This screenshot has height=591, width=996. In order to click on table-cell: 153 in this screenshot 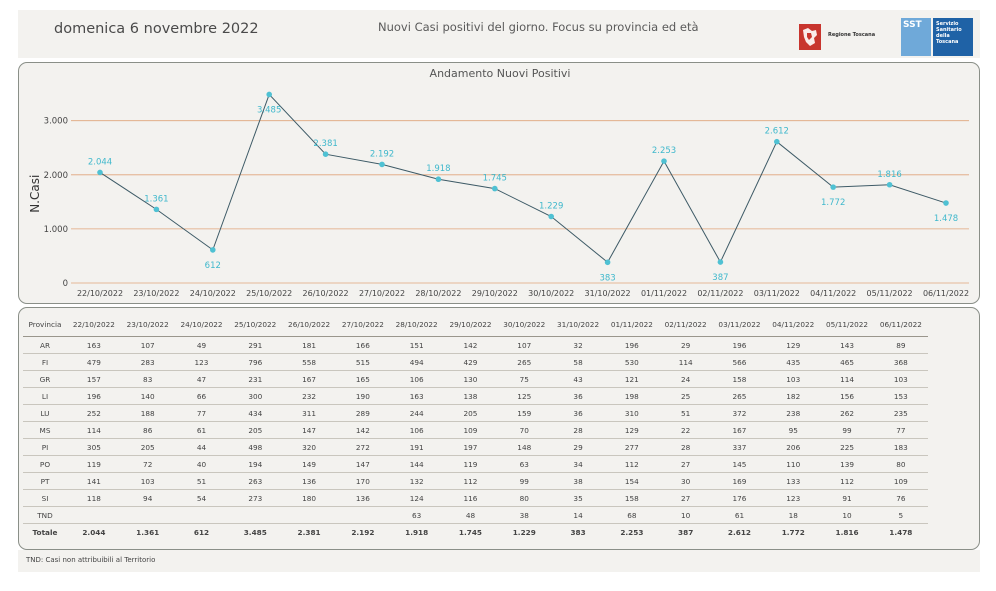, I will do `click(900, 396)`.